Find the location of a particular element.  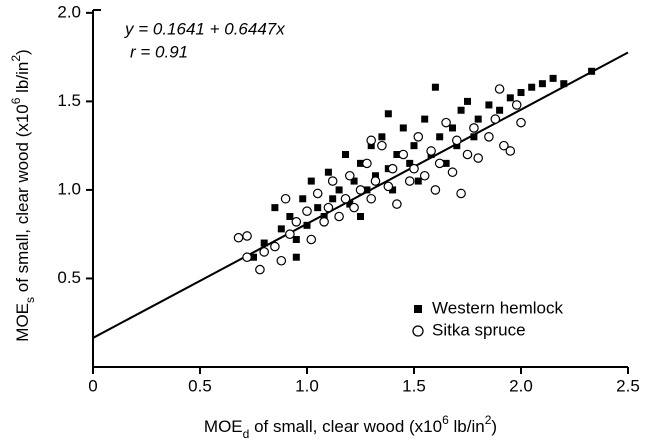

legend-marker is located at coordinates (418, 309).